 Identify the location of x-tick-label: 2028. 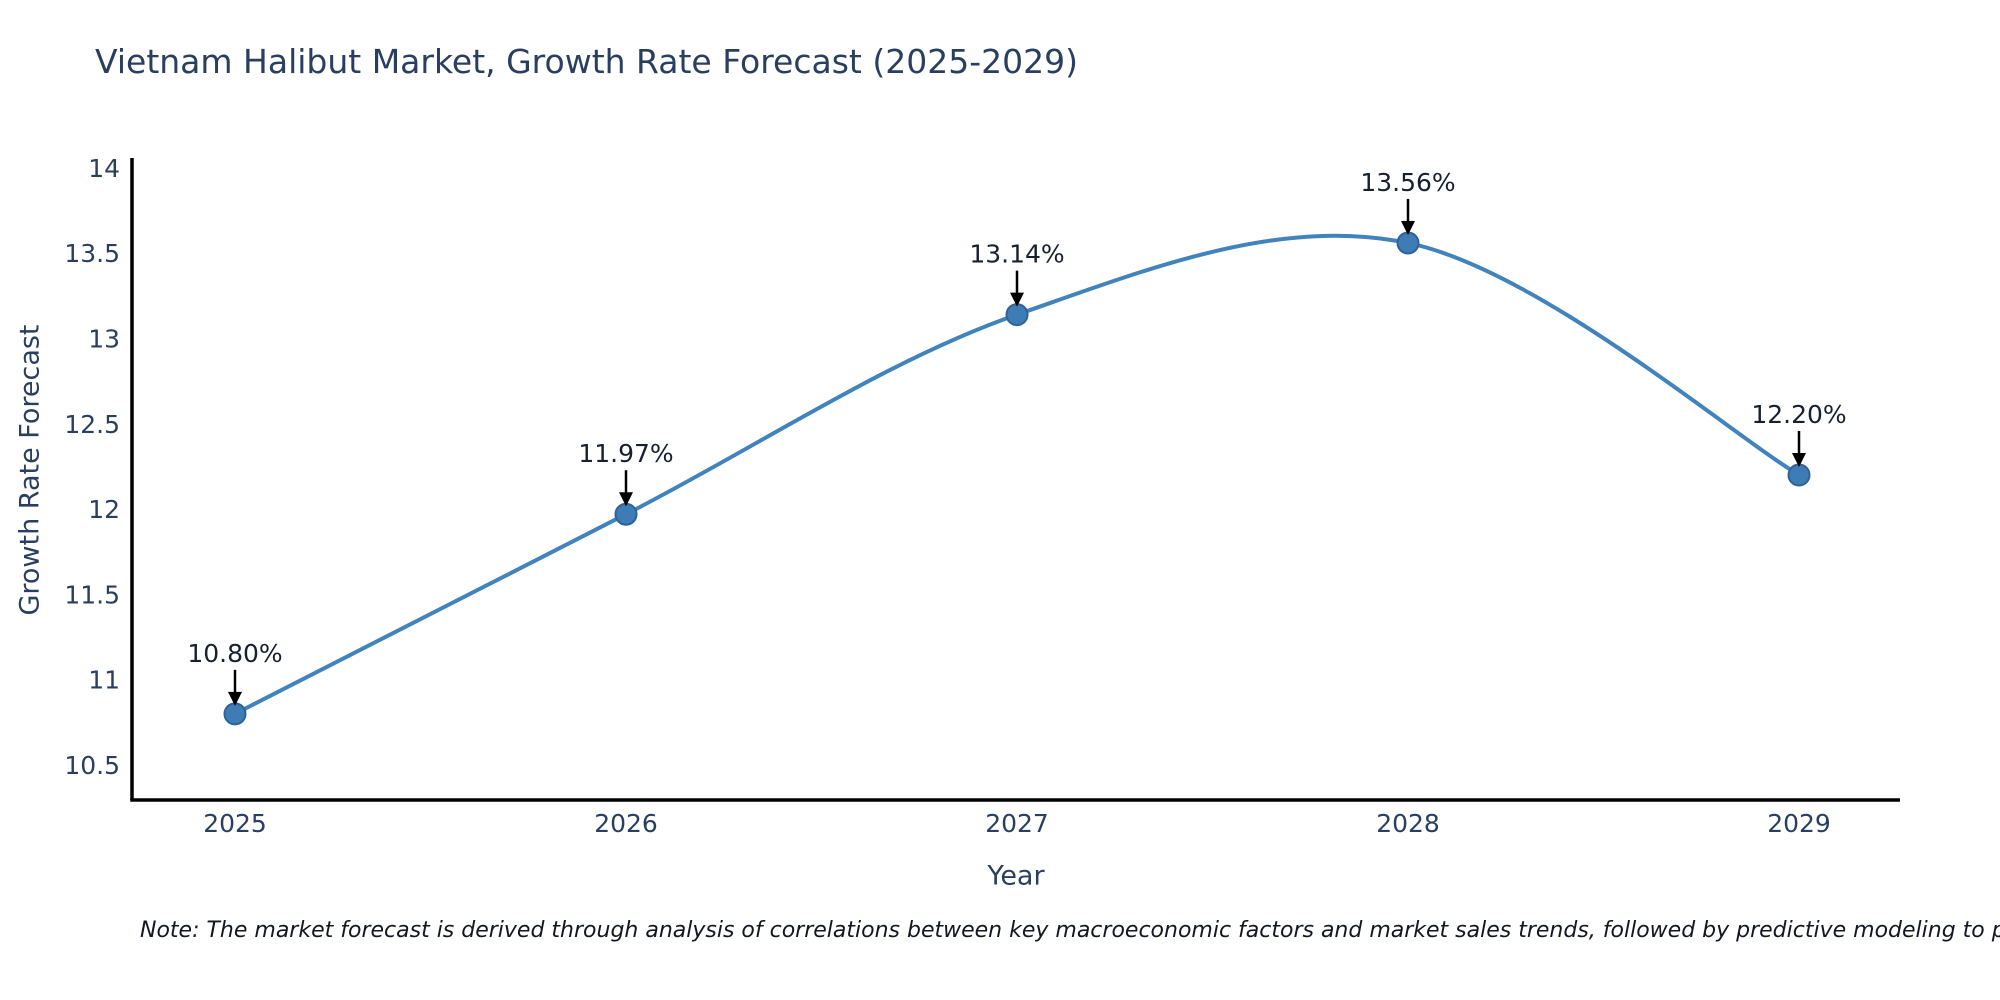
(1408, 823).